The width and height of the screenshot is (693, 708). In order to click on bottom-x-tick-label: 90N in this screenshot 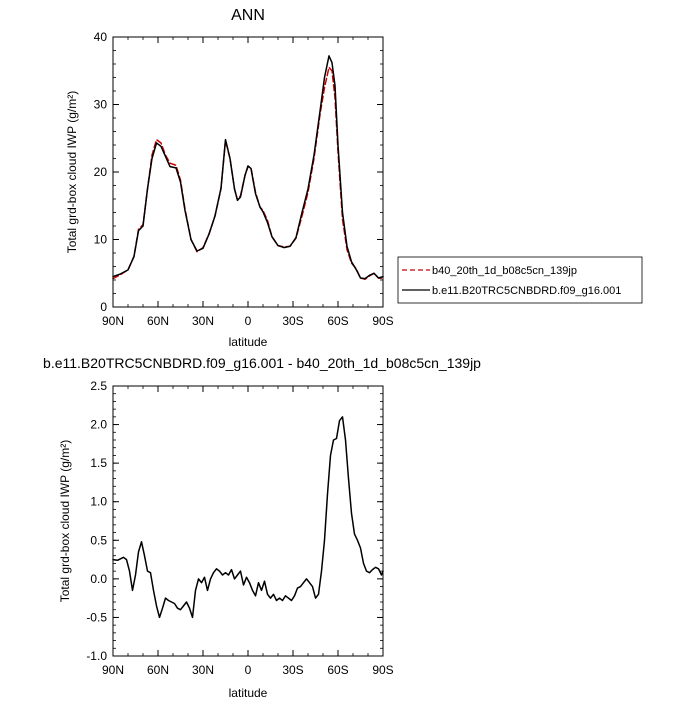, I will do `click(113, 670)`.